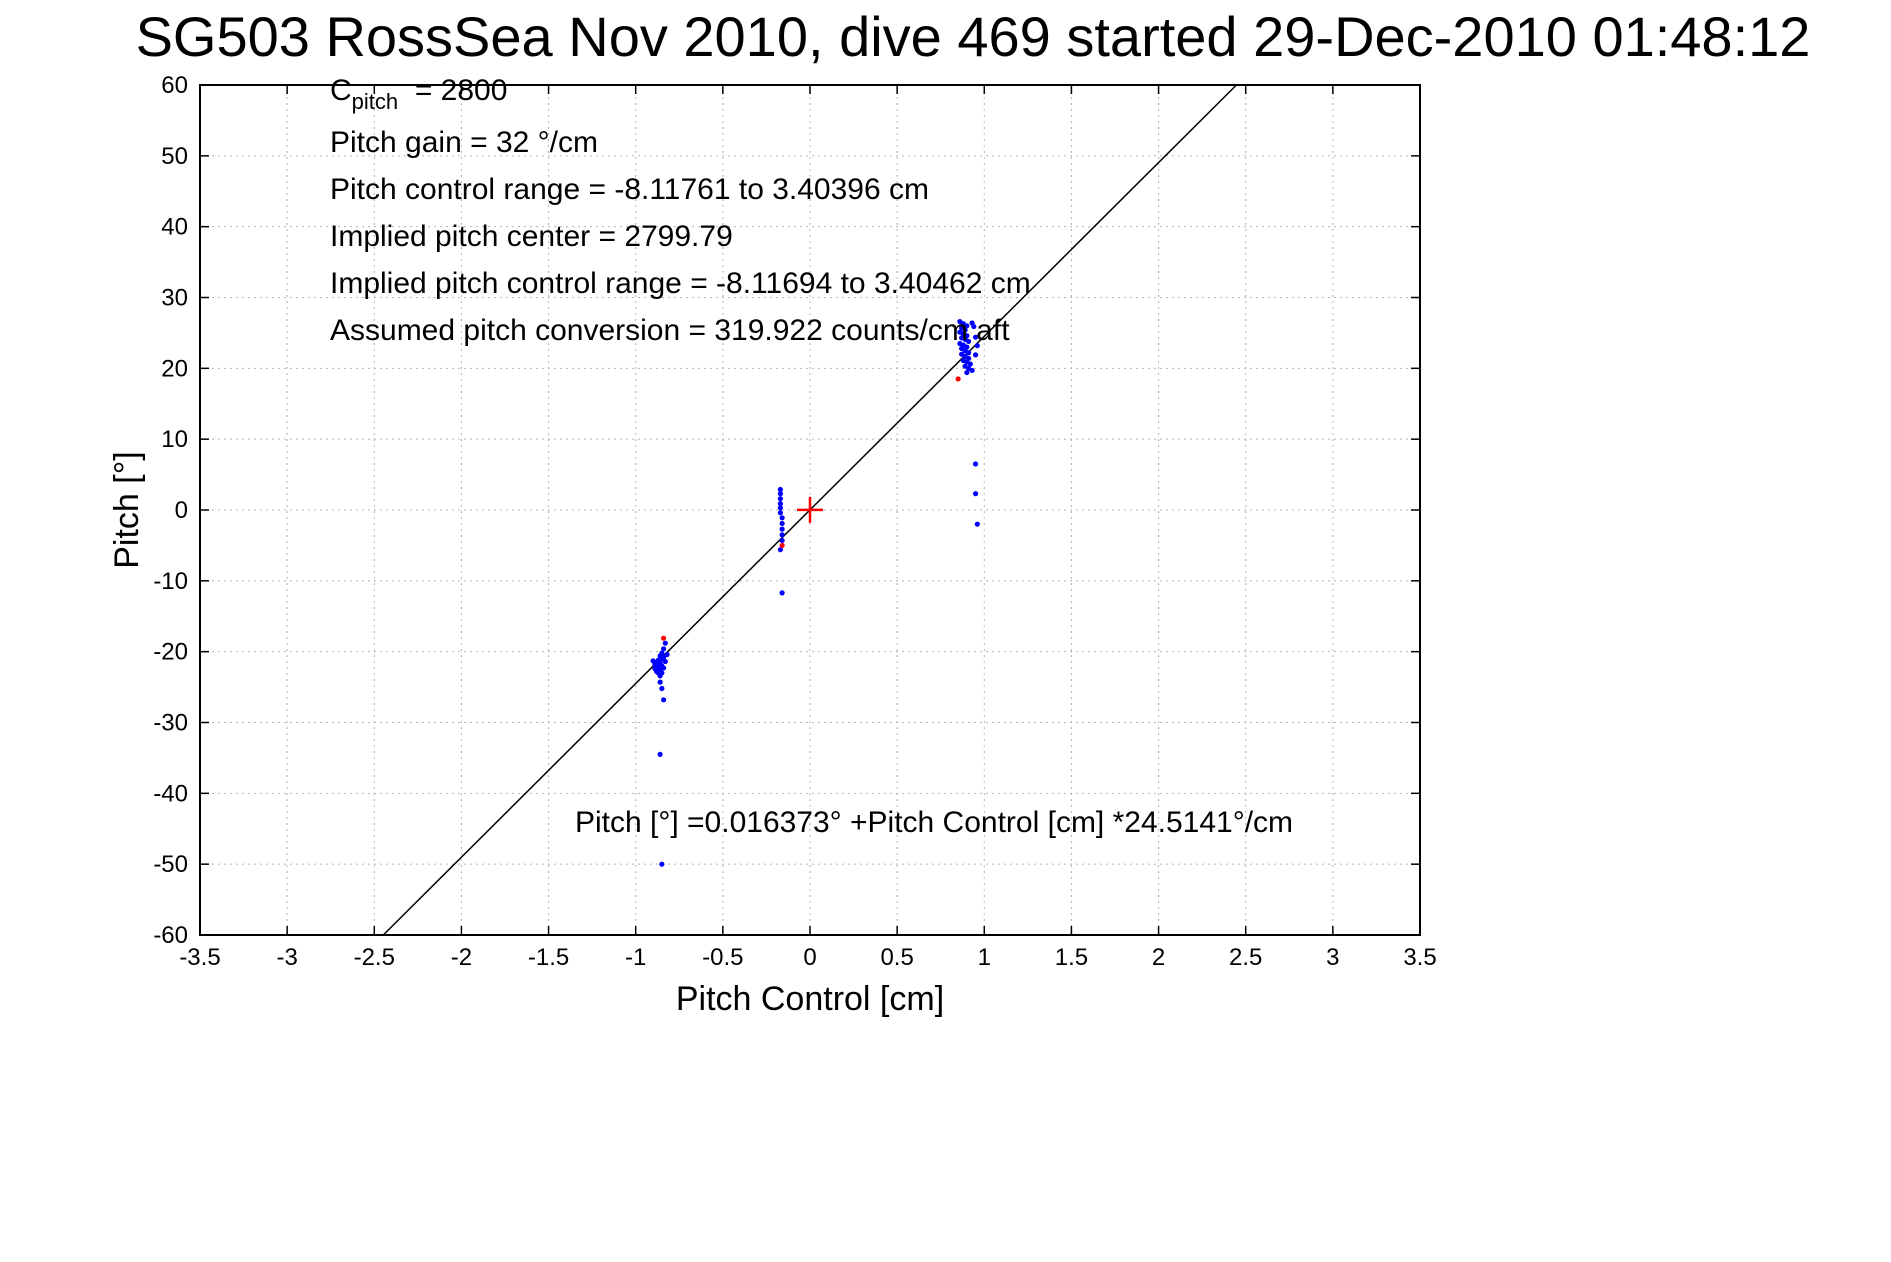 This screenshot has height=1262, width=1891. I want to click on cpitch-subscript: pitch, so click(375, 101).